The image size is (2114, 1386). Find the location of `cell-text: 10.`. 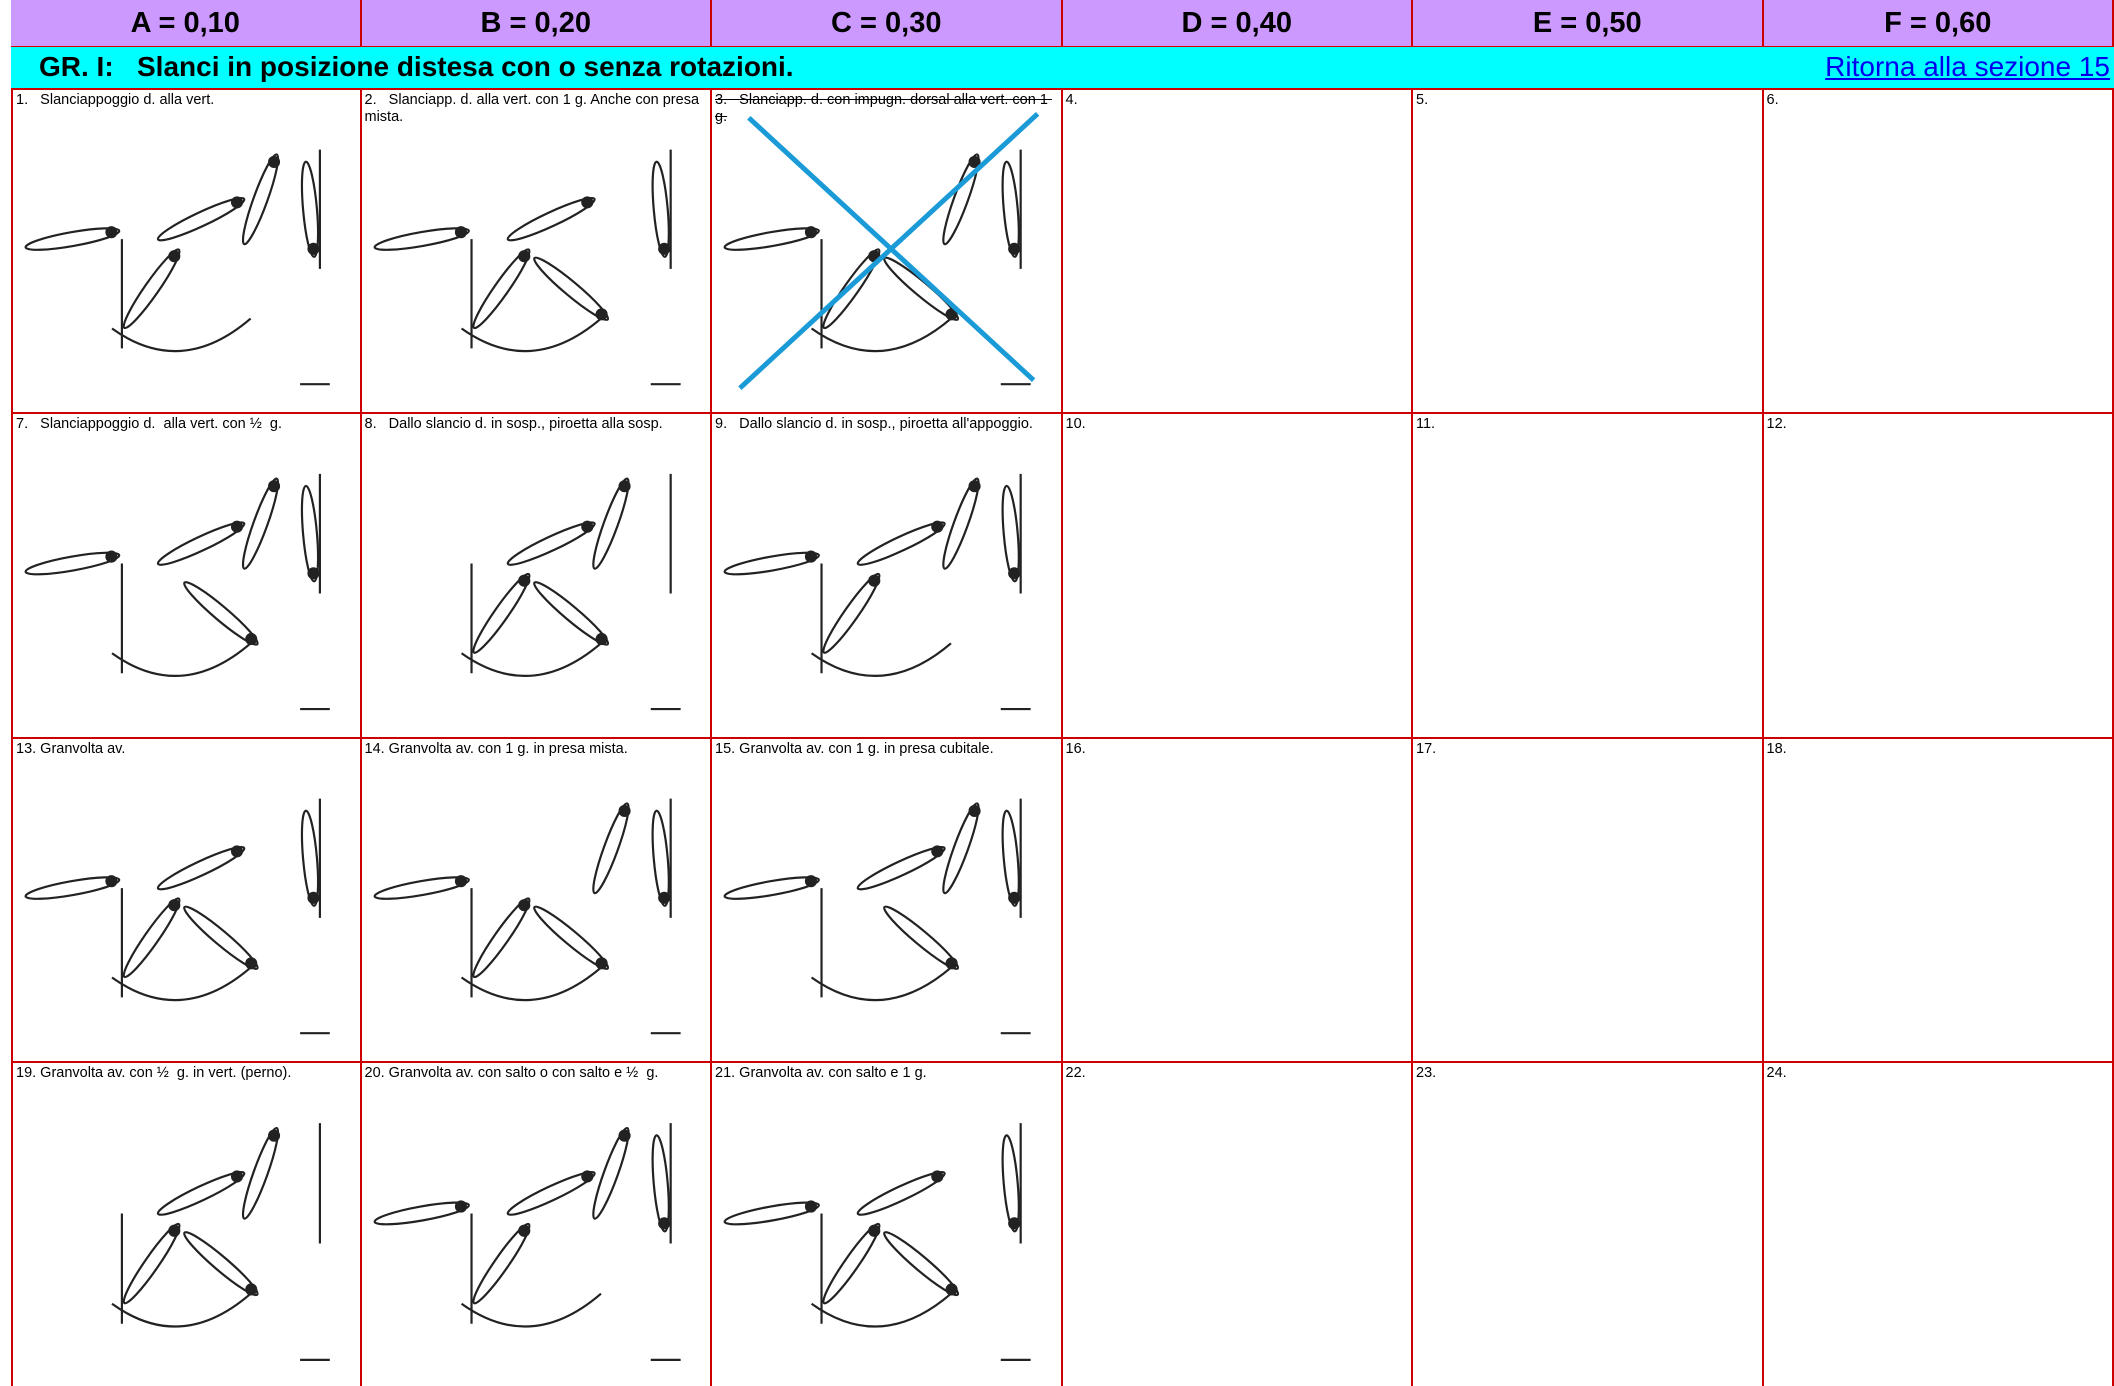

cell-text: 10. is located at coordinates (1075, 424).